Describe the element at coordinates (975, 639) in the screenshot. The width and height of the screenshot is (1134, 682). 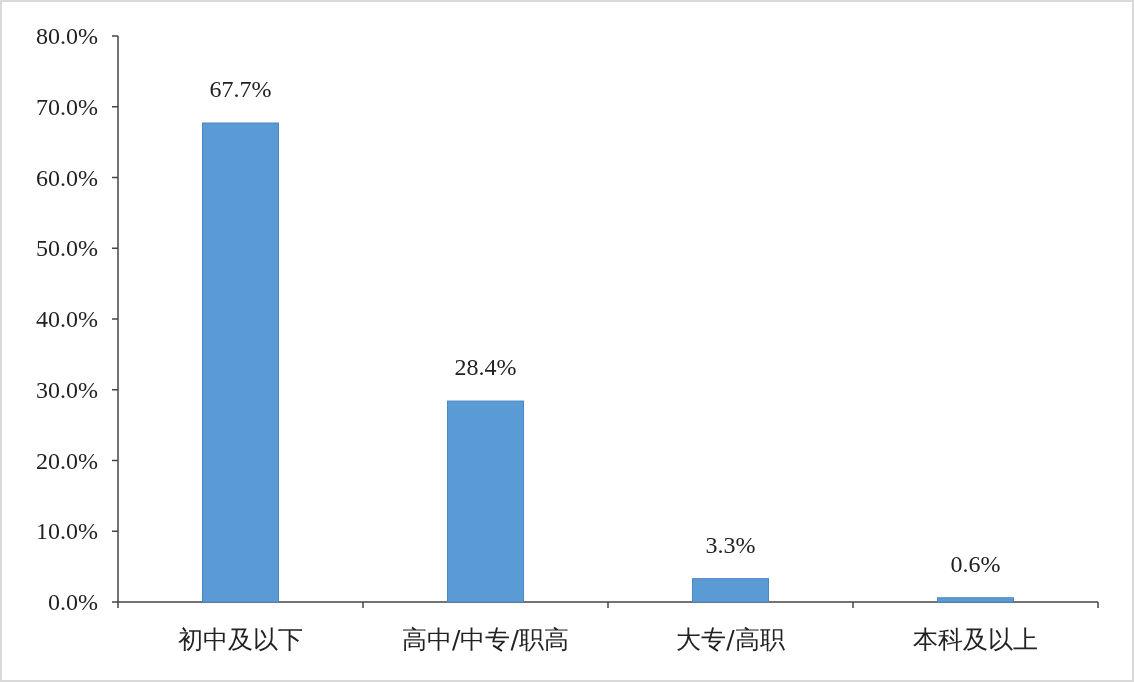
I see `x-tick-label: 本科及以上` at that location.